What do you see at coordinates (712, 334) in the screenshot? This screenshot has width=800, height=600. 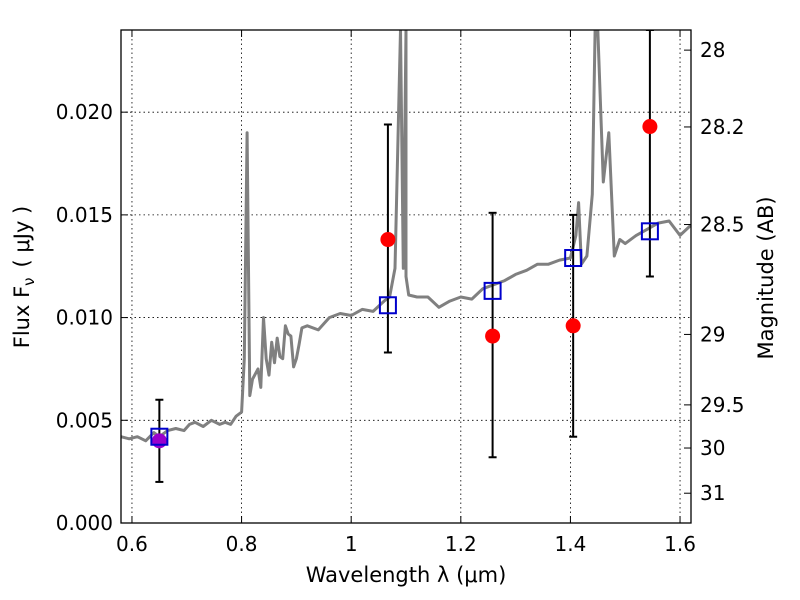 I see `y2-tick-label: 29` at bounding box center [712, 334].